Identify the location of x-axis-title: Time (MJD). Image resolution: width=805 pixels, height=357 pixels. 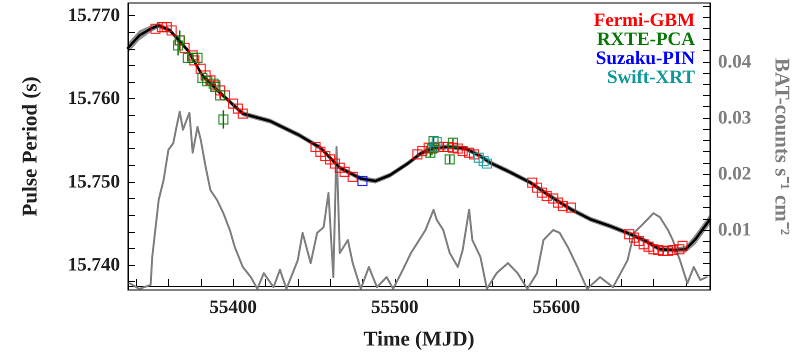
(419, 338).